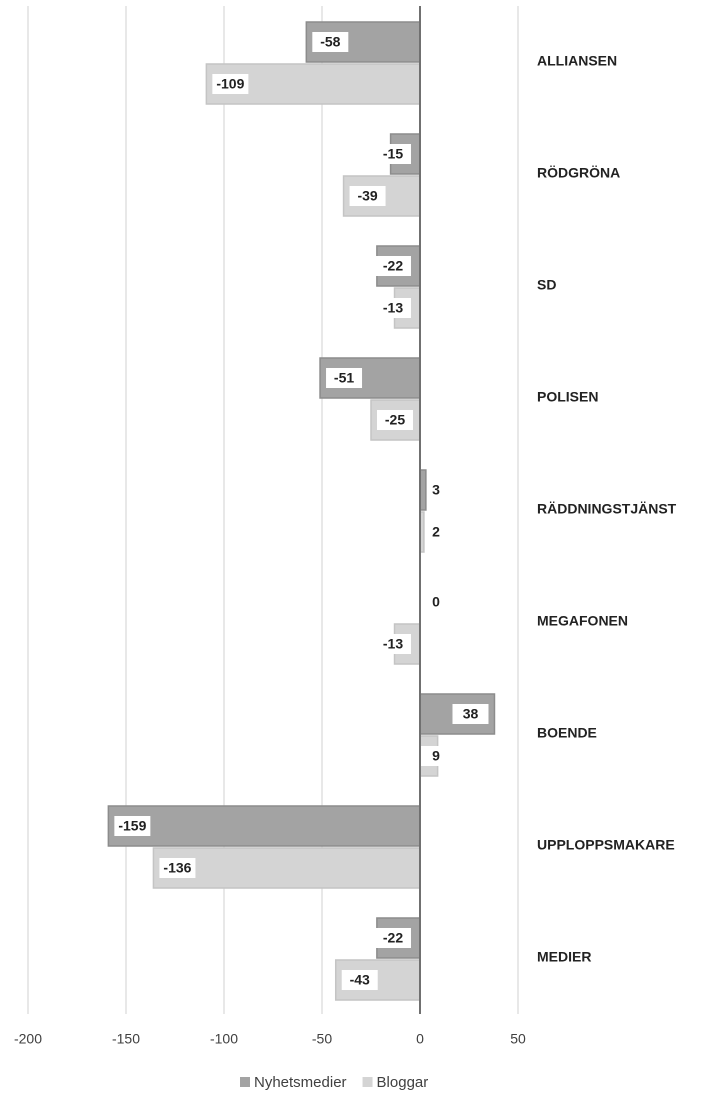 Image resolution: width=709 pixels, height=1100 pixels. I want to click on data-label: -58, so click(330, 42).